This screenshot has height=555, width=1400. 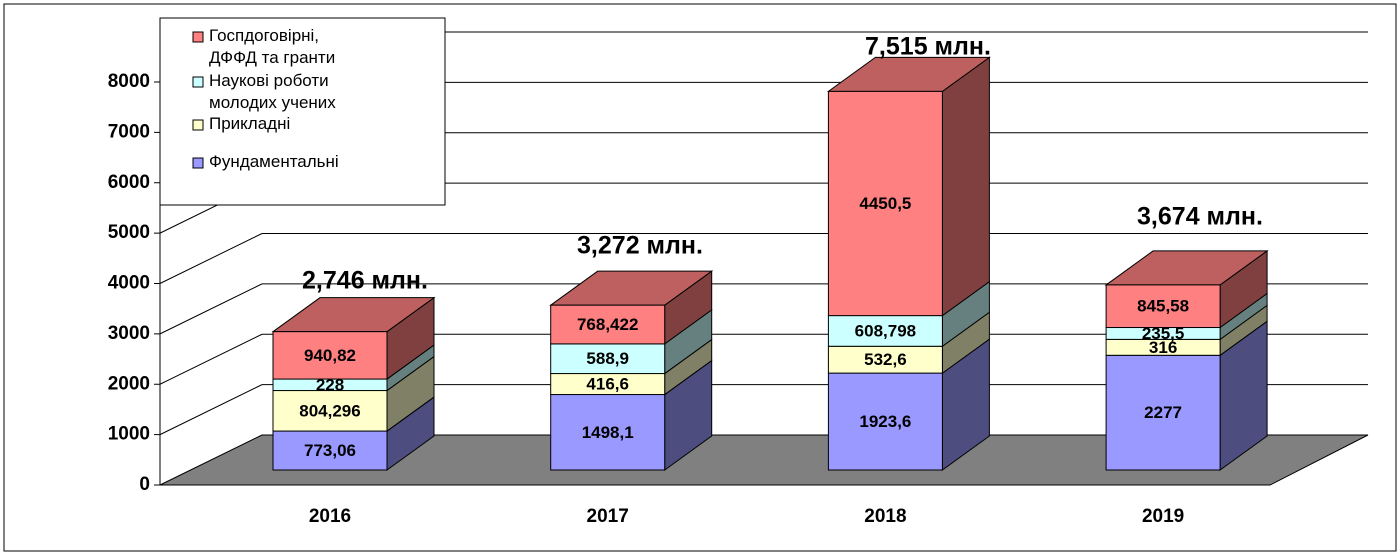 What do you see at coordinates (129, 232) in the screenshot?
I see `y-tick-label: 5000` at bounding box center [129, 232].